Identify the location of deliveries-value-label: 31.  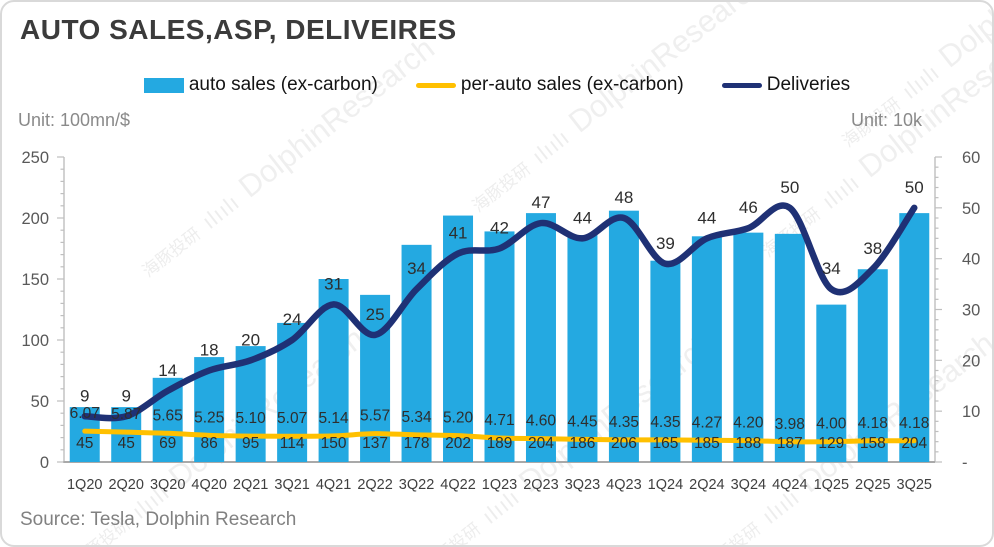
(333, 283).